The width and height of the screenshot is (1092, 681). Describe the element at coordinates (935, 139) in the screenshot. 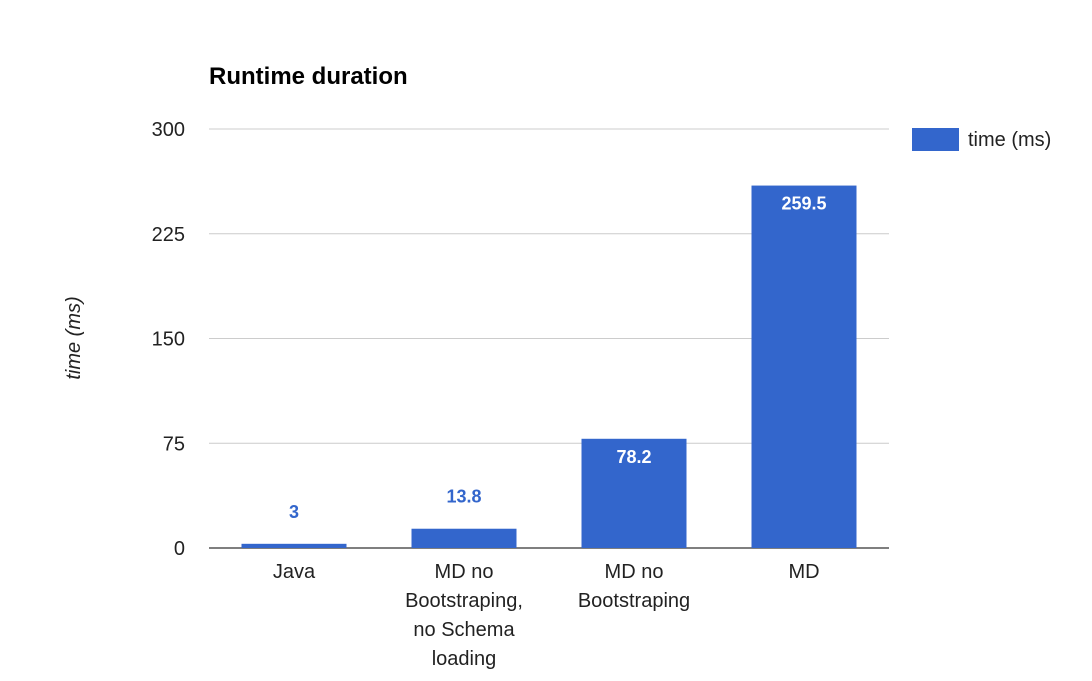

I see `legend-swatch` at that location.